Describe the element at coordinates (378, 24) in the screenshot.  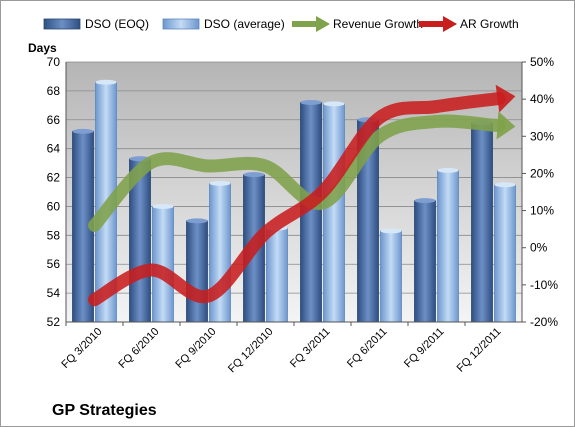
I see `legend-label: Revenue Growth` at that location.